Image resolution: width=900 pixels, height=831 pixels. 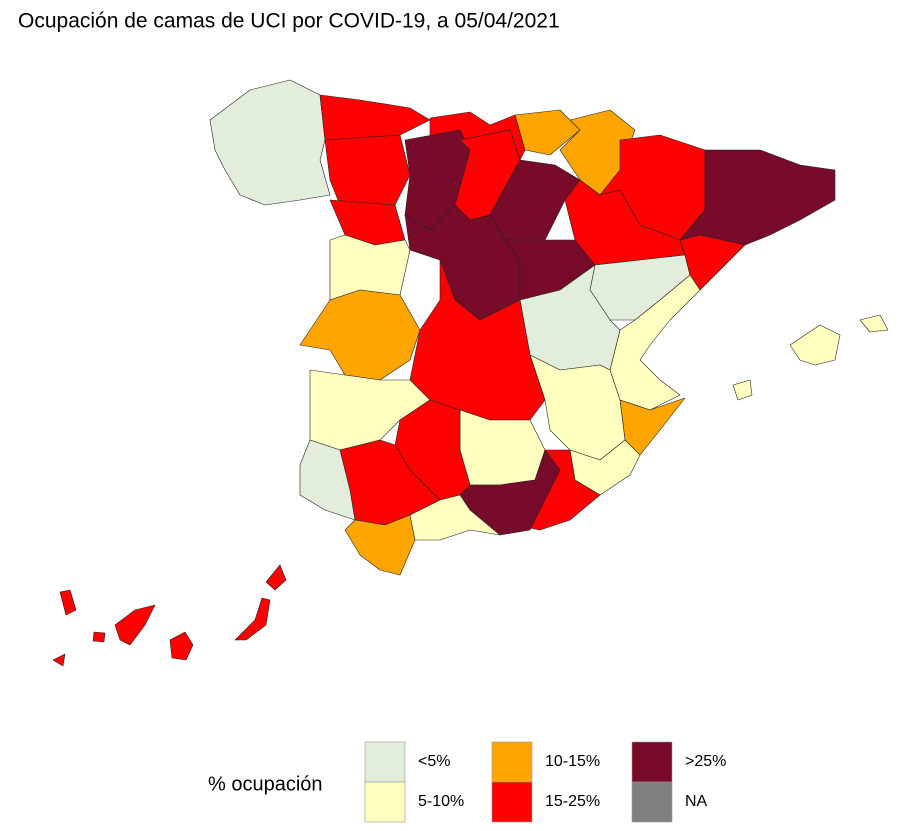 I want to click on legend-label: 10-15%, so click(x=572, y=761).